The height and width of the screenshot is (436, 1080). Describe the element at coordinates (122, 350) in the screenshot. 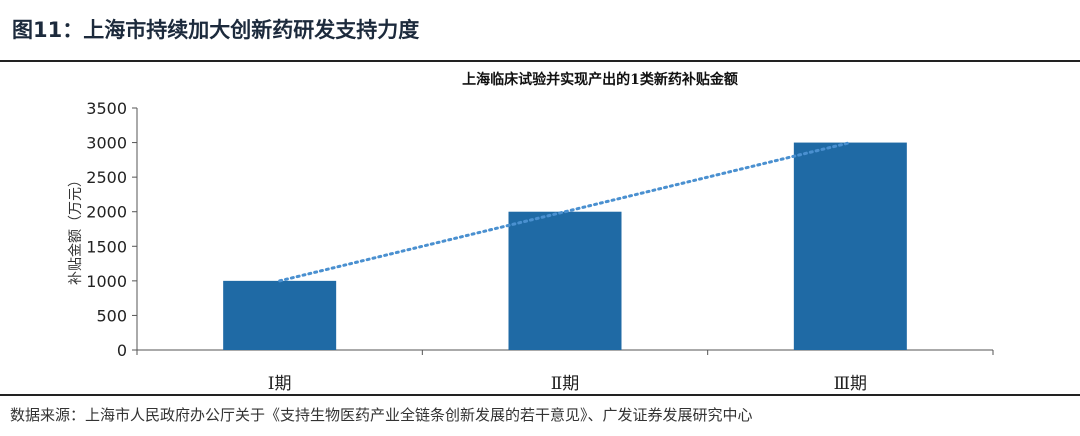

I see `y-tick-label: 0` at that location.